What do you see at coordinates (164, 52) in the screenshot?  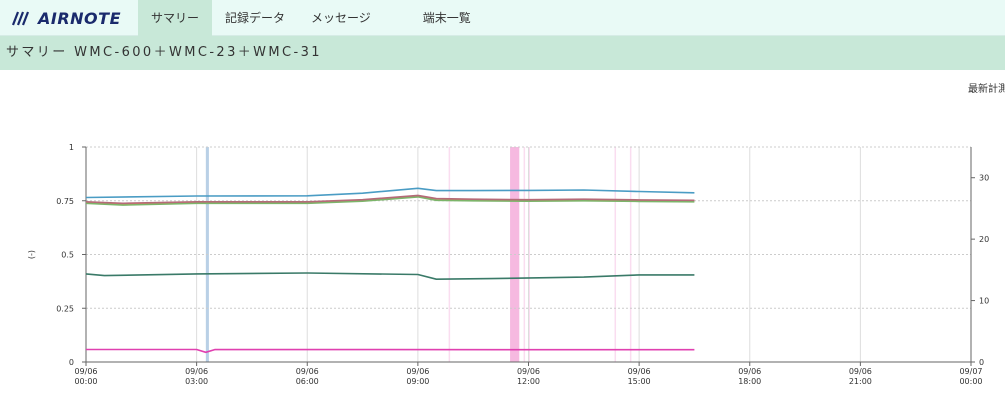 I see `page-title: サマリー WMC-600＋WMC-23＋WMC-31` at bounding box center [164, 52].